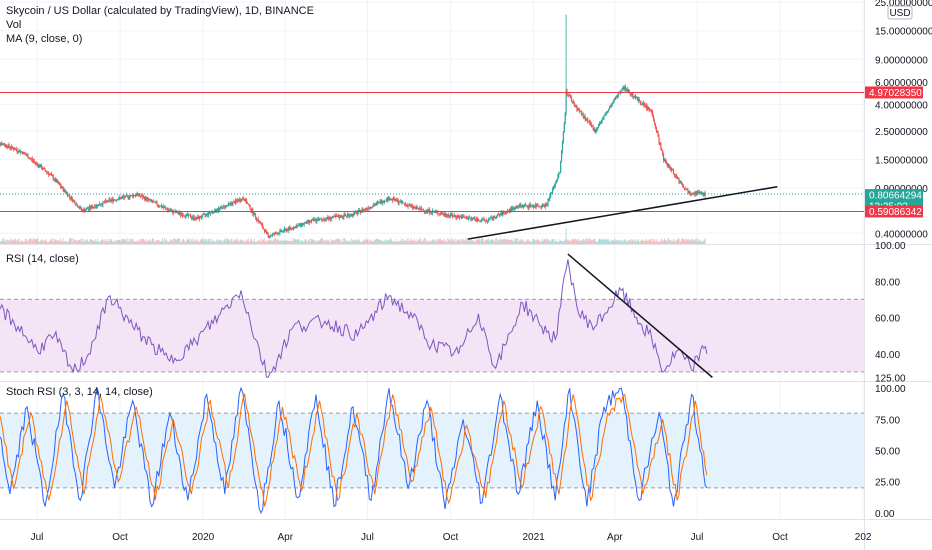 This screenshot has width=932, height=550. I want to click on time-tick-label: 2021, so click(533, 537).